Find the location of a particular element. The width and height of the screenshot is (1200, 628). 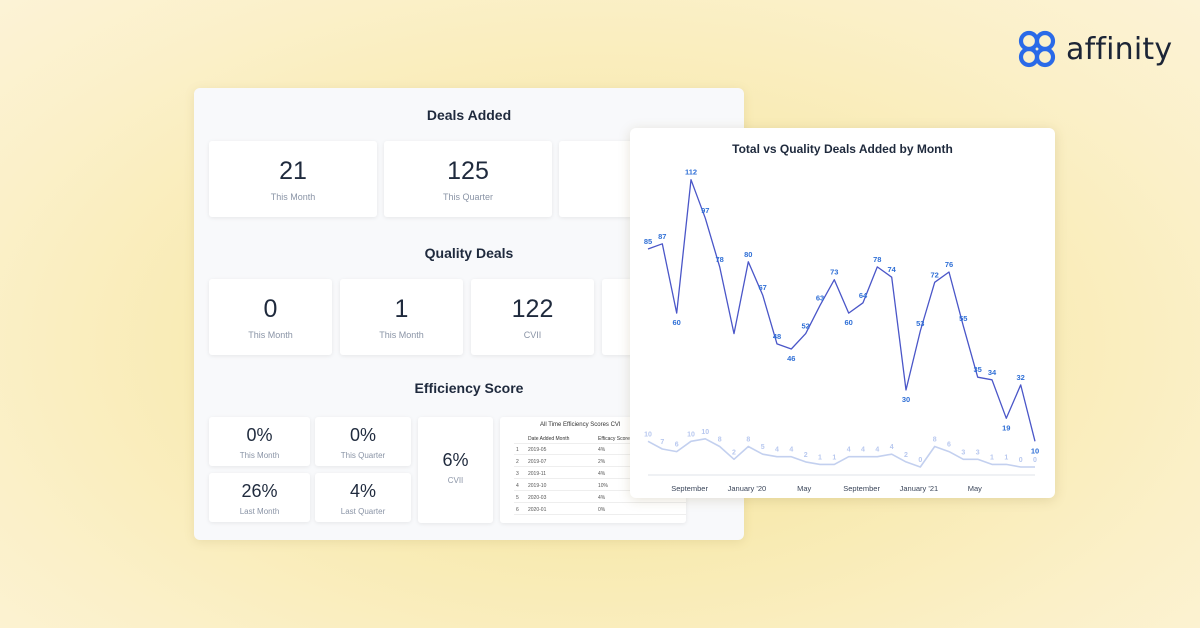

efficiency-last-quarter-card: 4% Last Quarter is located at coordinates (363, 497).